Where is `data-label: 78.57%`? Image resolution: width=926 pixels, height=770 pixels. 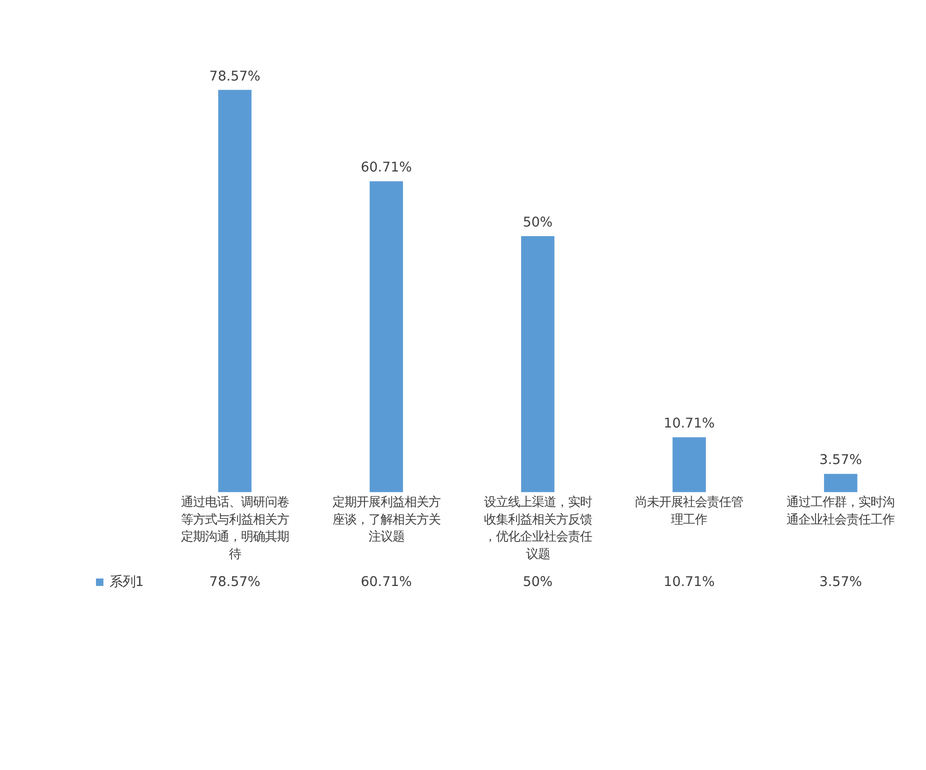
data-label: 78.57% is located at coordinates (234, 582).